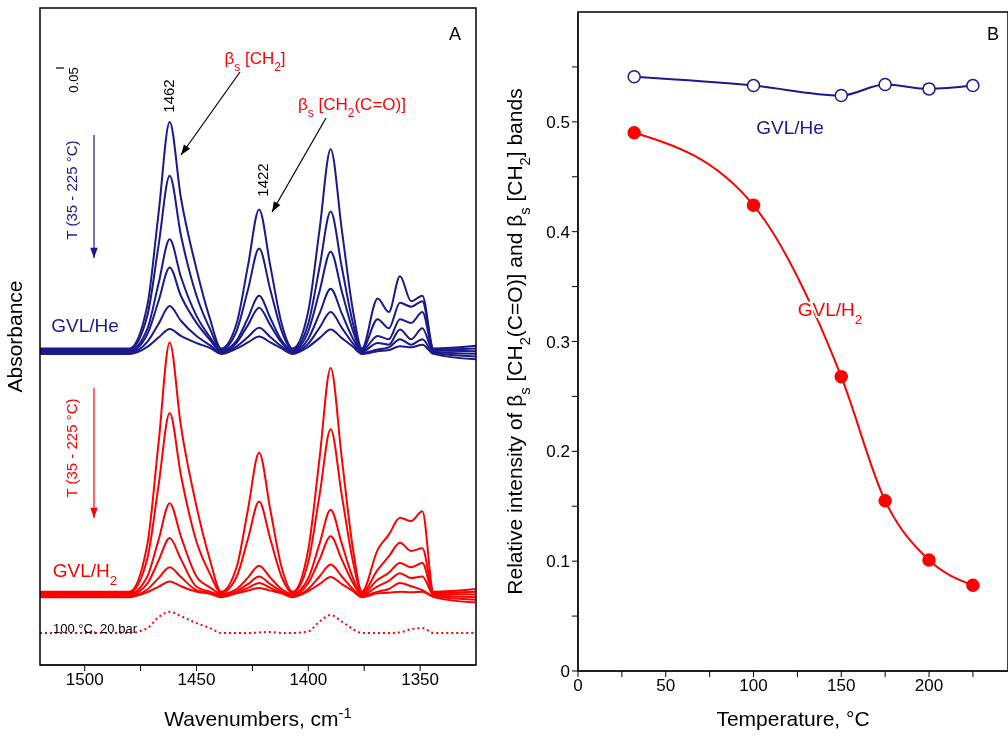 The image size is (1008, 742). What do you see at coordinates (14, 336) in the screenshot?
I see `y-axis-title: Absorbance` at bounding box center [14, 336].